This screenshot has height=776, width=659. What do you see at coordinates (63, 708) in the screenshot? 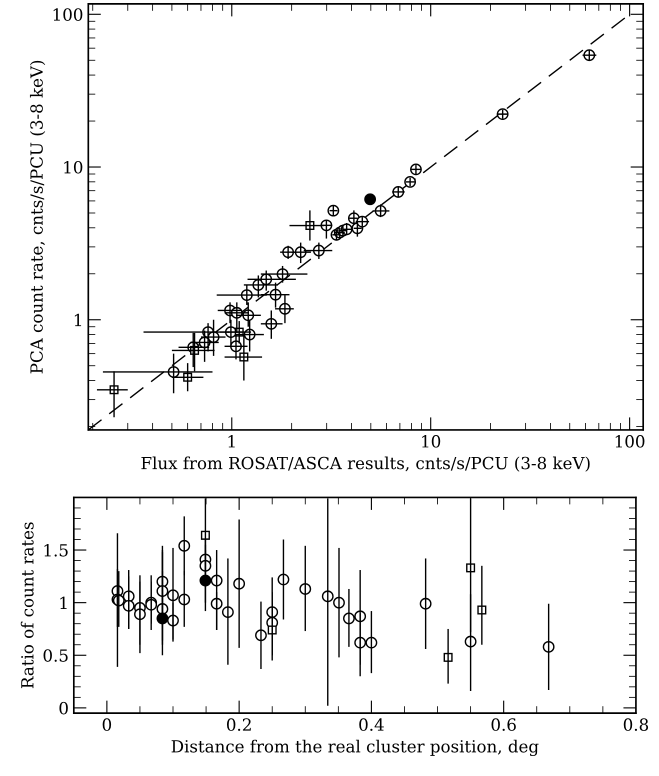
I see `y-tick-label: 0` at bounding box center [63, 708].